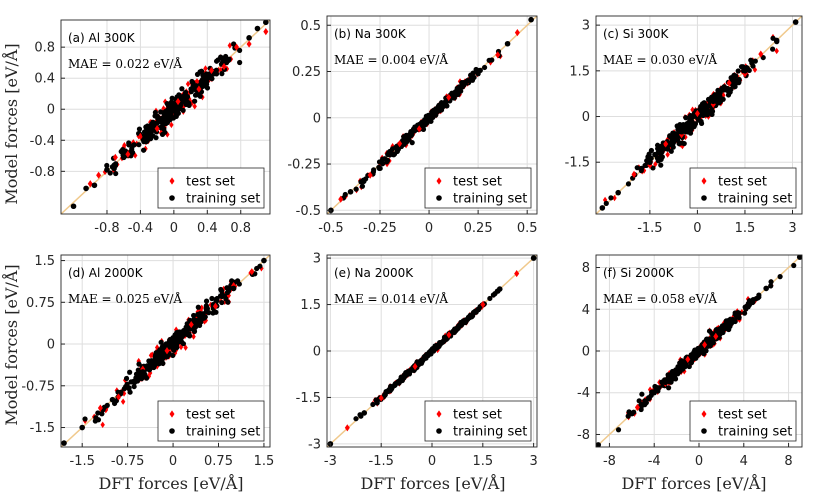  Describe the element at coordinates (586, 26) in the screenshot. I see `y-tick-label: 3` at that location.